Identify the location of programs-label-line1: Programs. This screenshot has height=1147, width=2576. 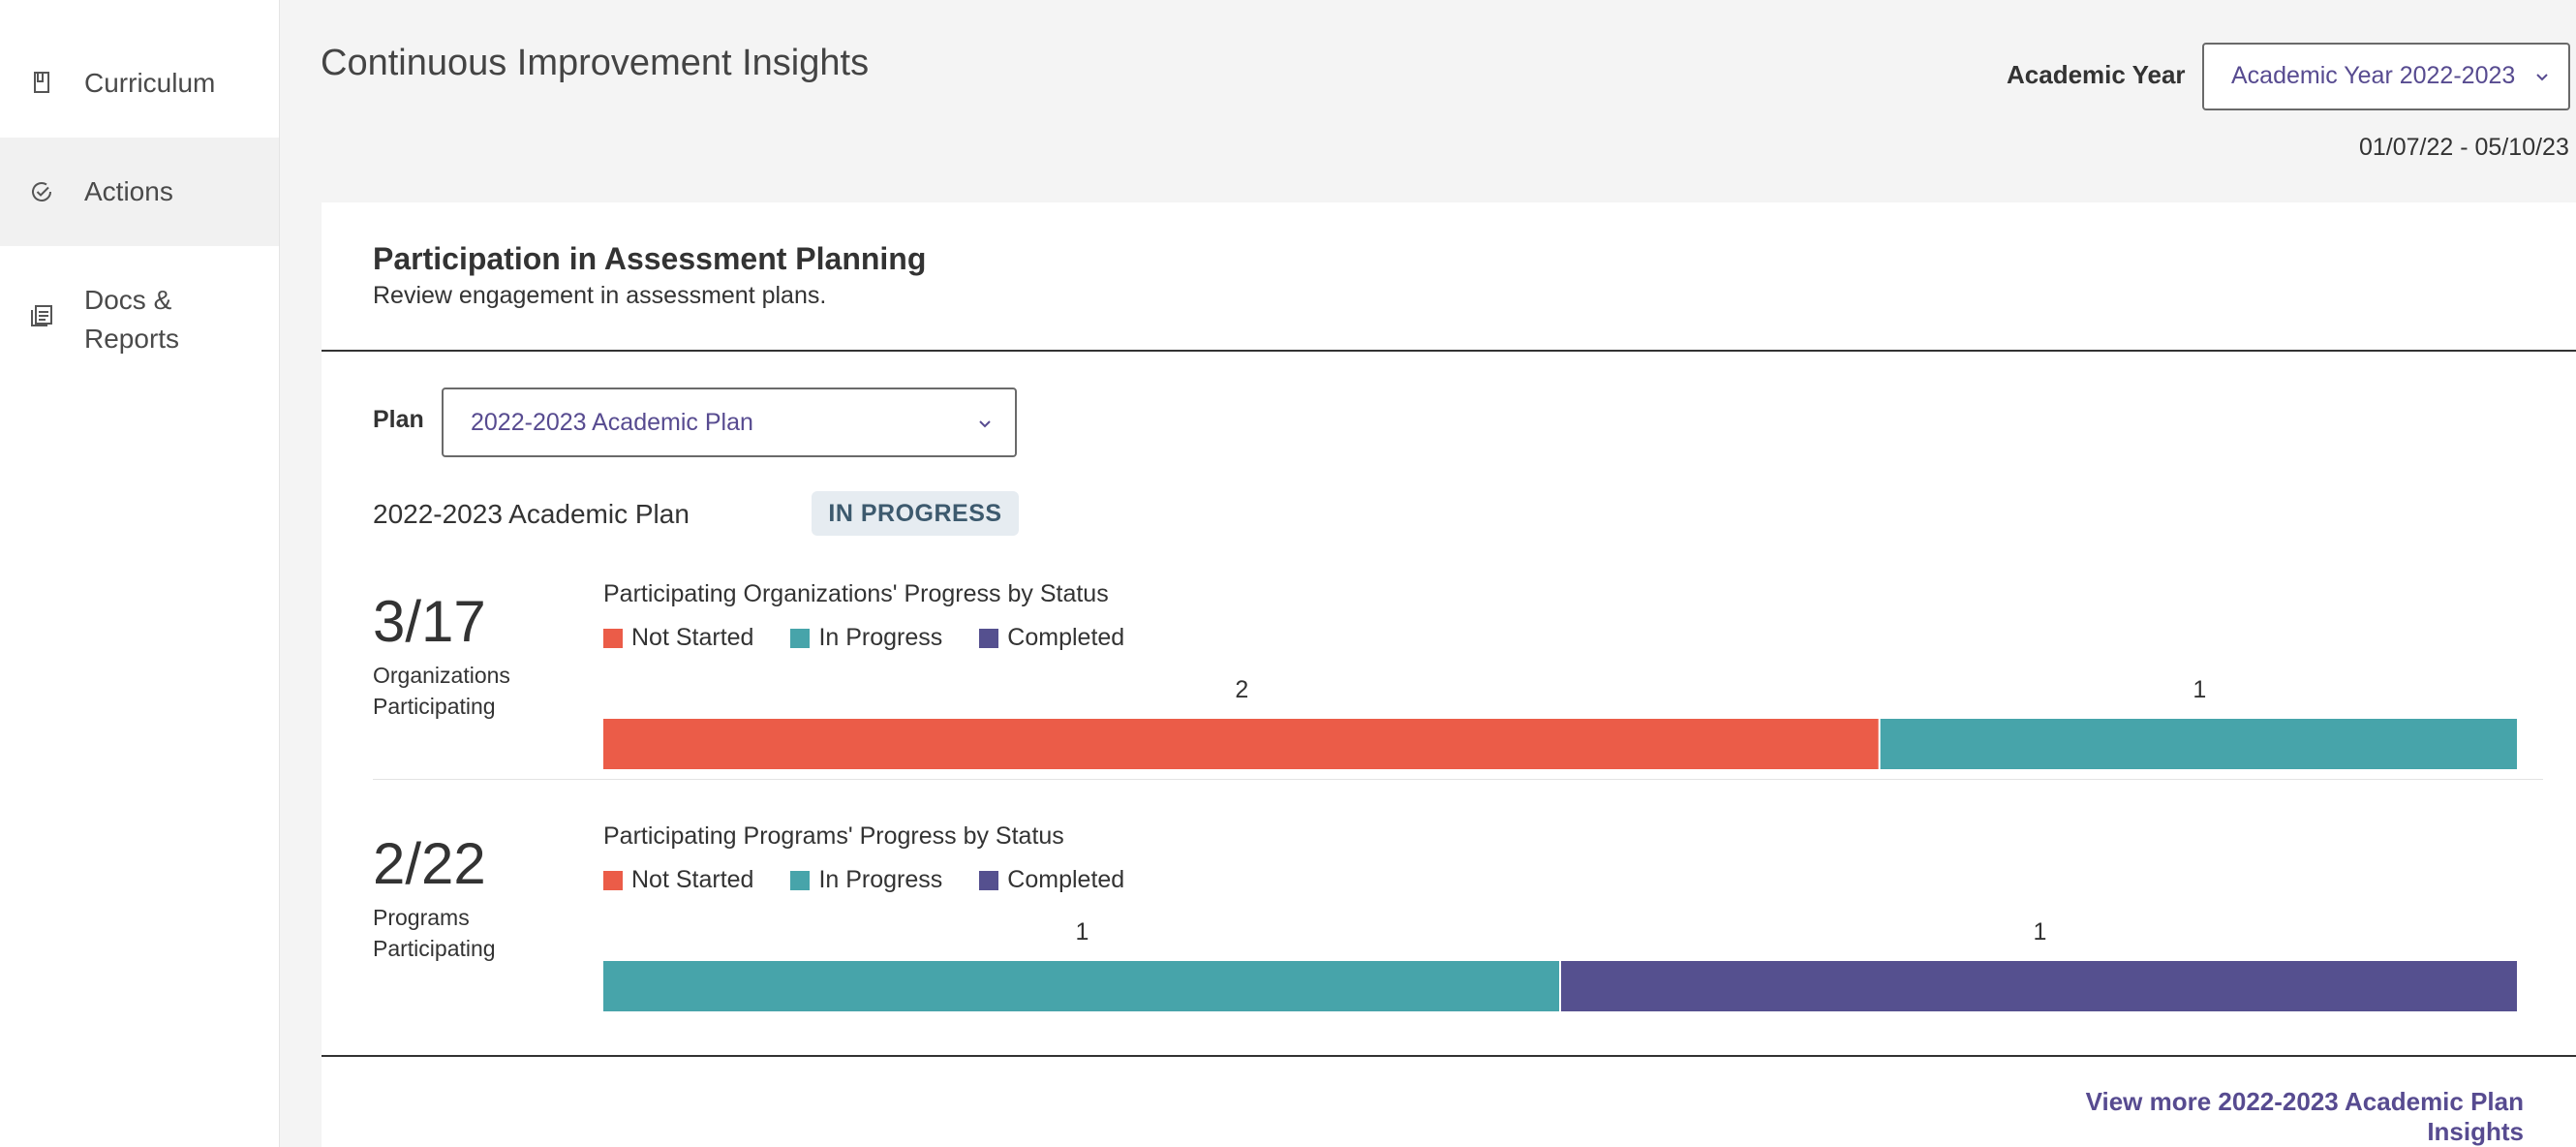
(421, 917).